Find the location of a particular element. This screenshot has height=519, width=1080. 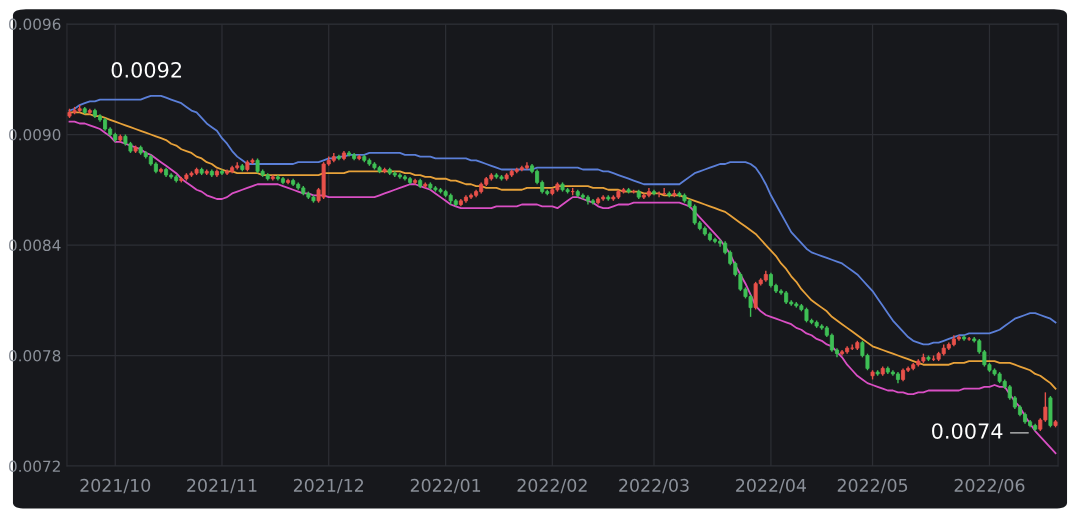

annotation: 0.0074 is located at coordinates (967, 431).